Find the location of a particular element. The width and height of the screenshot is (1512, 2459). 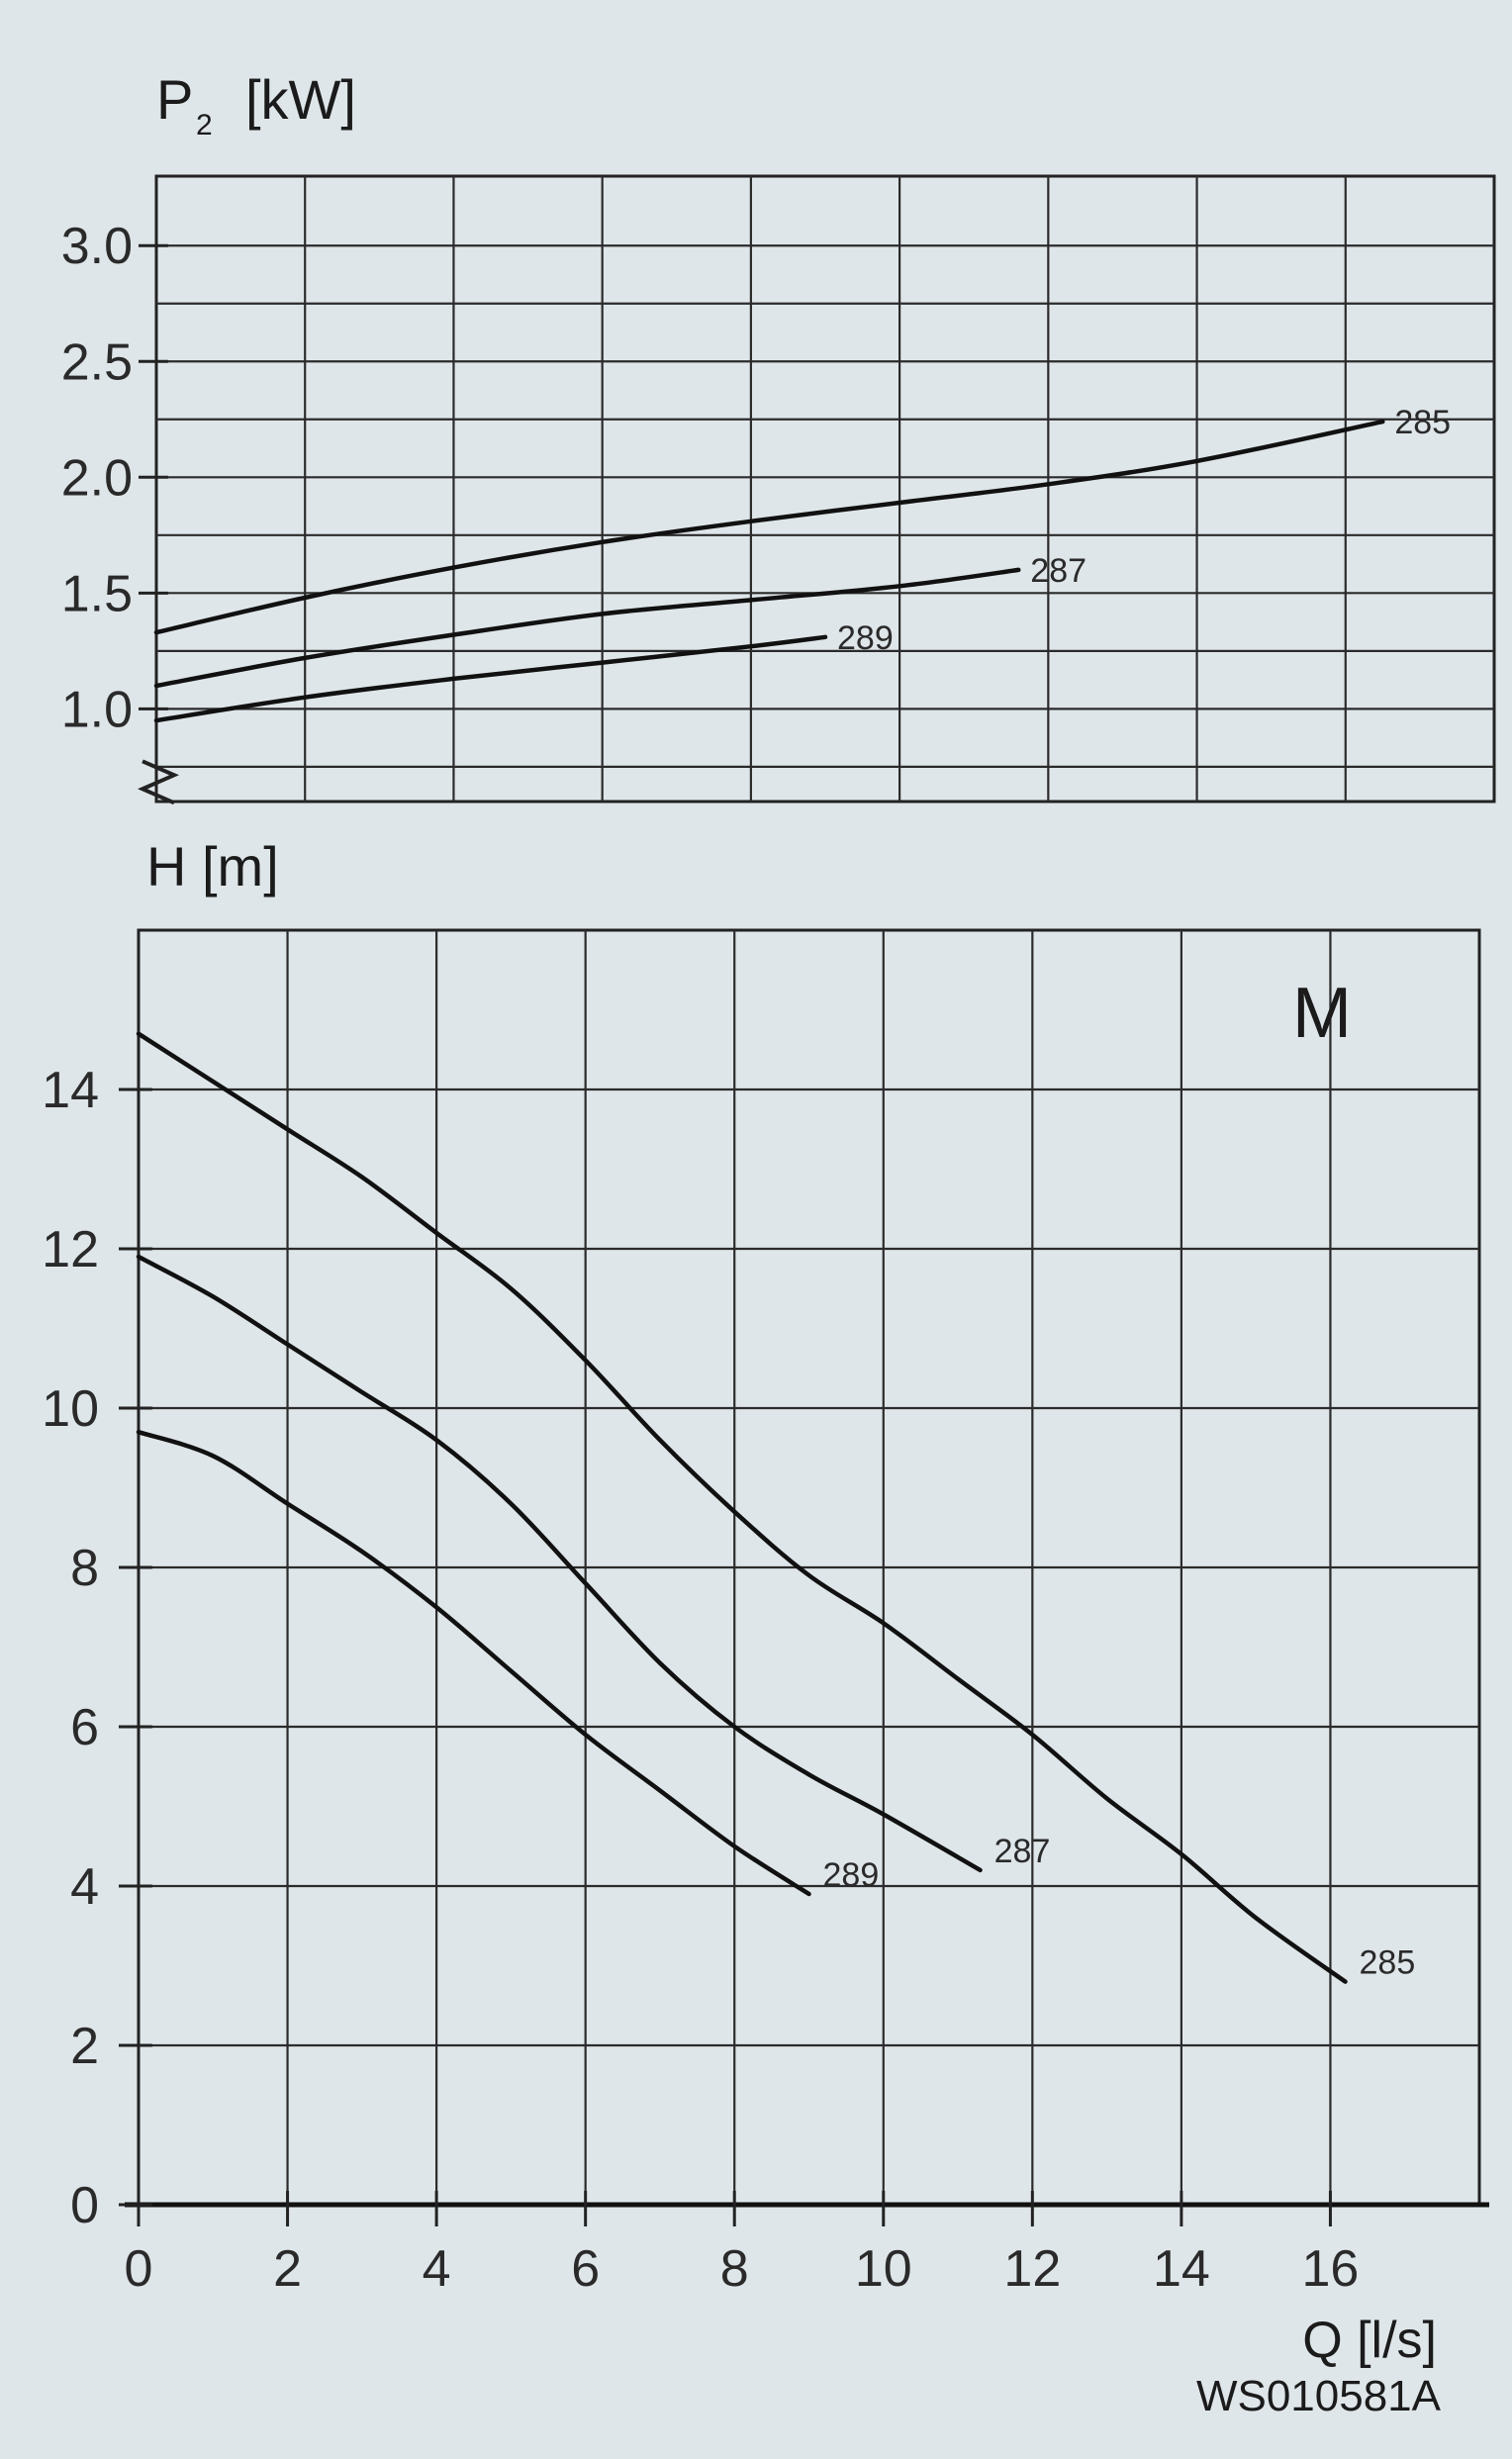

figure-code: WS010581A is located at coordinates (1319, 2396).